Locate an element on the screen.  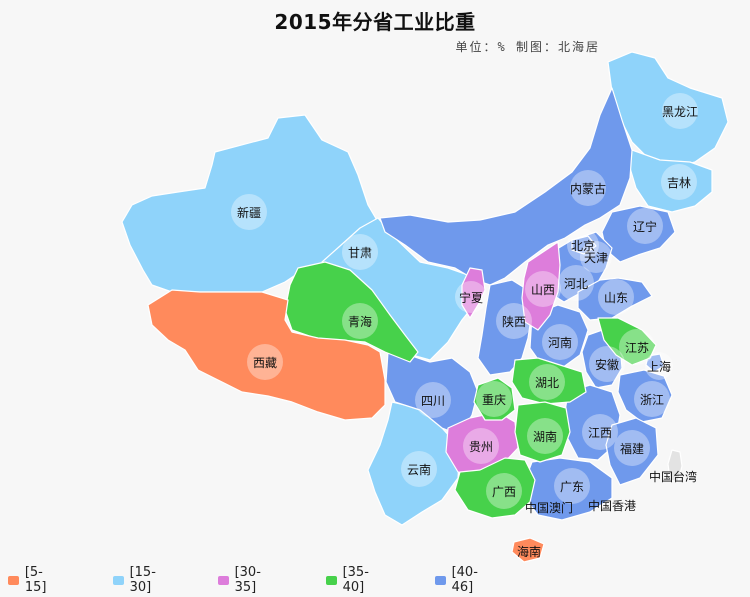
bubble-xizang is located at coordinates (265, 362).